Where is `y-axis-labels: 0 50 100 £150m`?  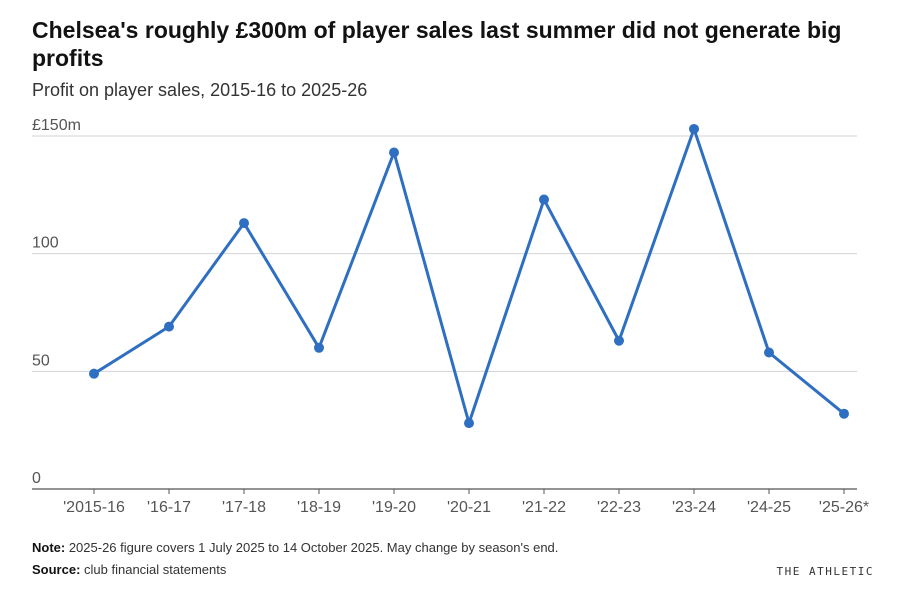
y-axis-labels: 0 50 100 £150m is located at coordinates (56, 302).